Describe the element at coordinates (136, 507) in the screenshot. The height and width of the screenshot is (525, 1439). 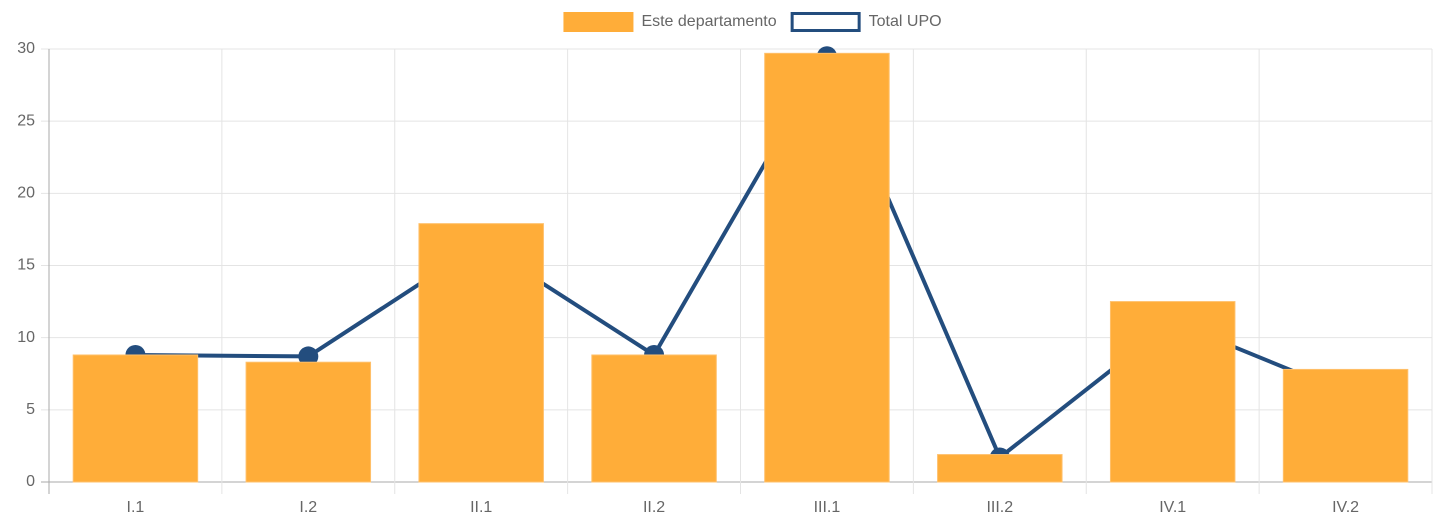
I see `x-tick-label: I.1` at that location.